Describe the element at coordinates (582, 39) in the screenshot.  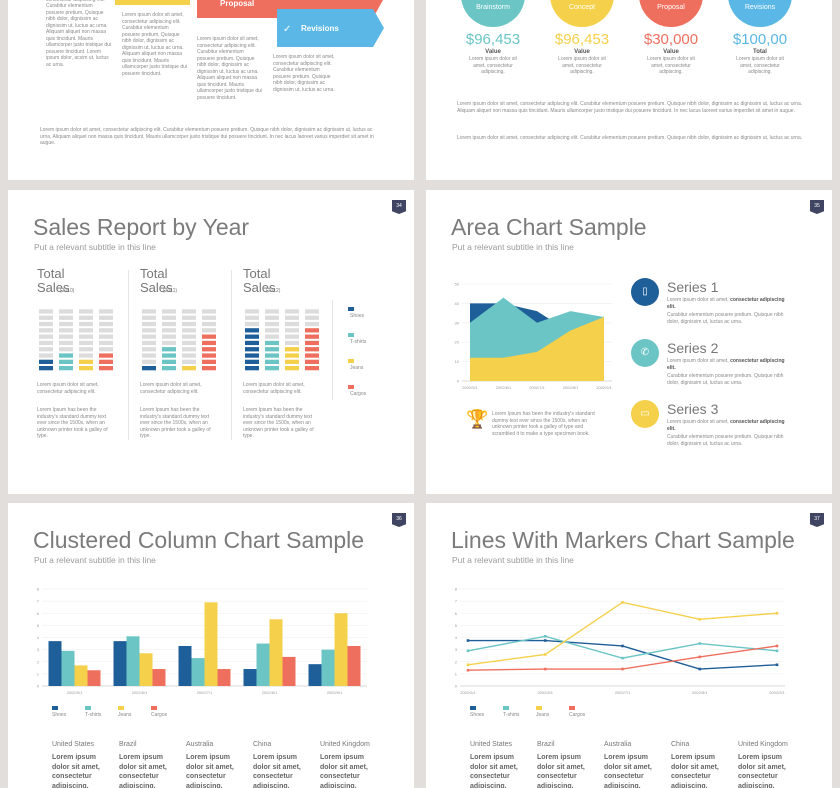
I see `value: $96,453` at that location.